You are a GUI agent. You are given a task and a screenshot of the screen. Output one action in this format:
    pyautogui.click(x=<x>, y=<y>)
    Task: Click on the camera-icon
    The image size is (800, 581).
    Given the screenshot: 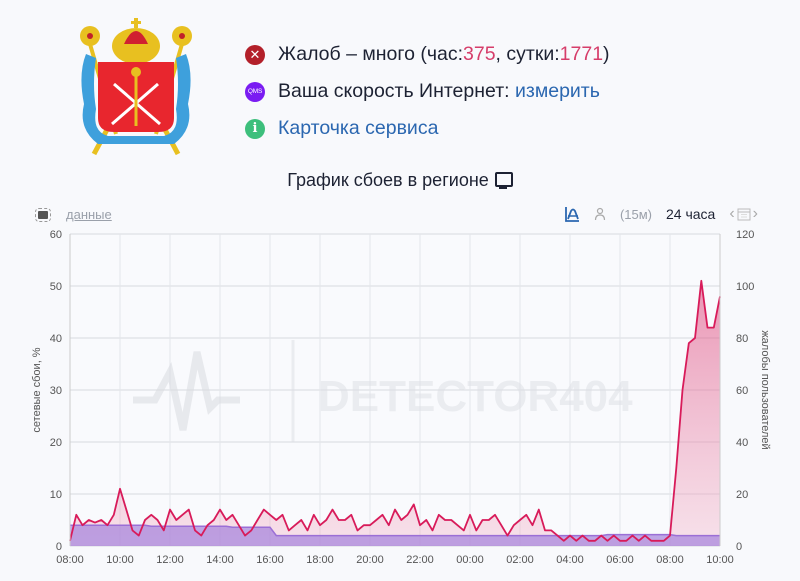 What is the action you would take?
    pyautogui.click(x=43, y=214)
    